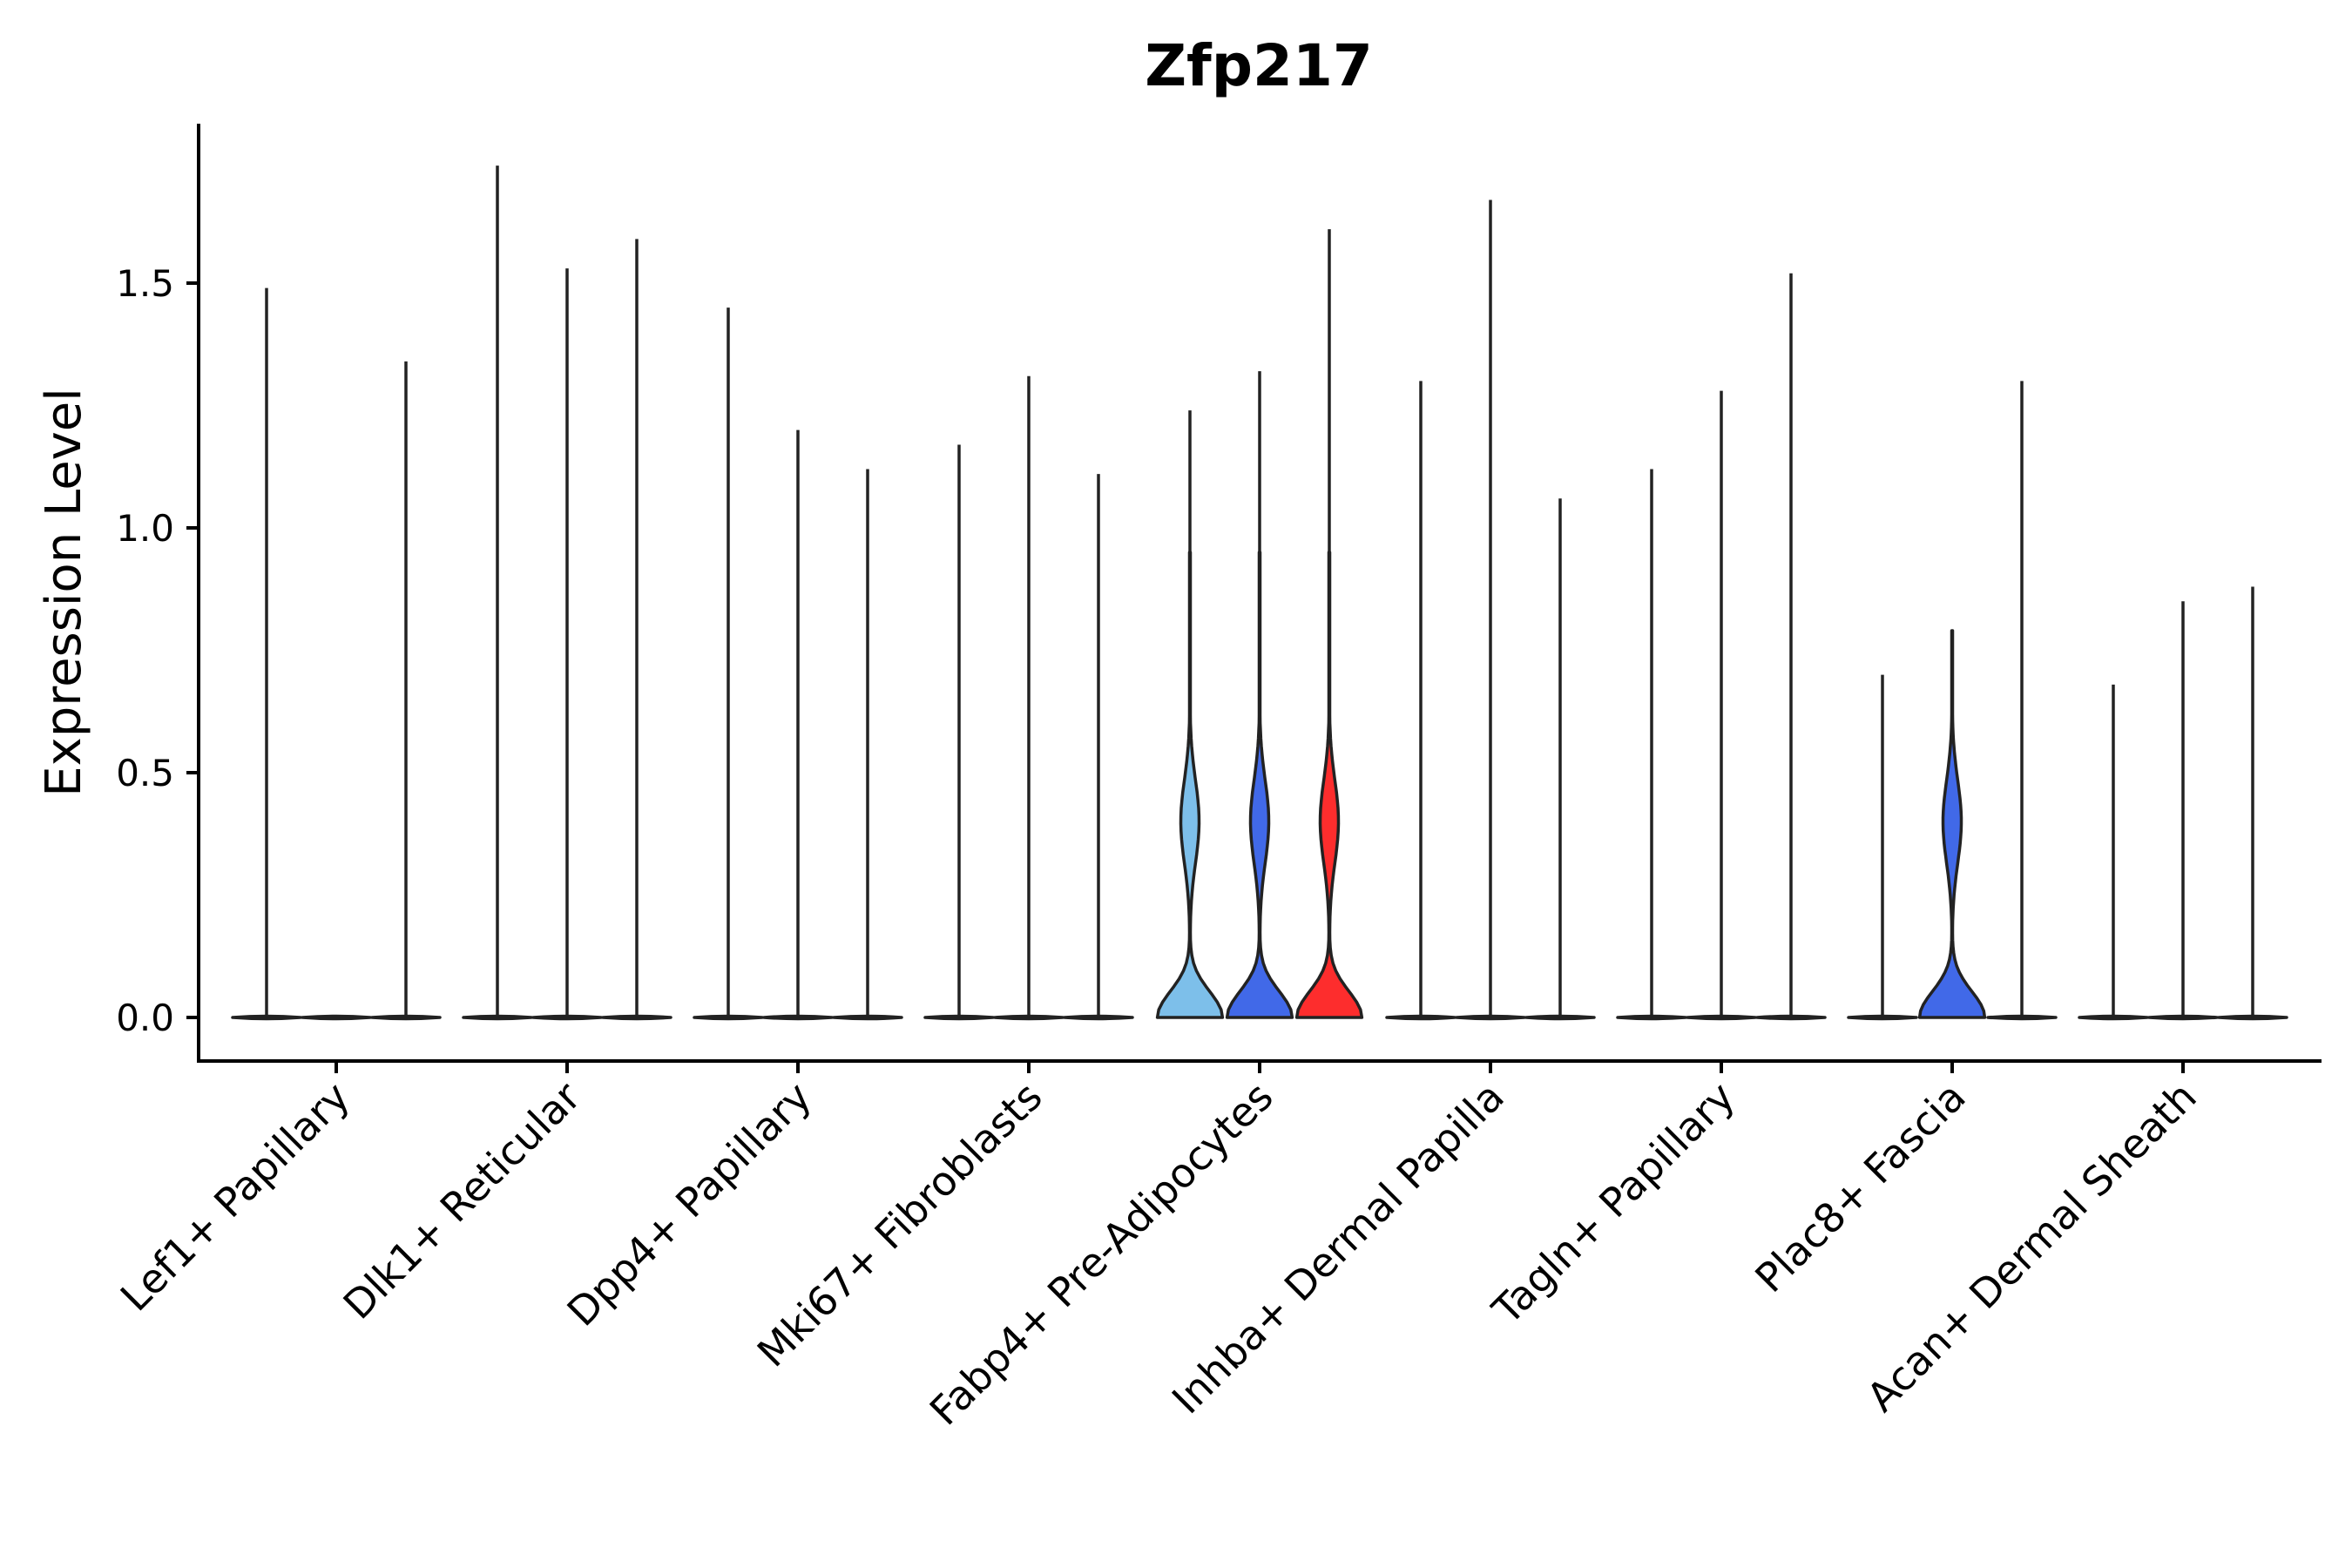  Describe the element at coordinates (462, 1201) in the screenshot. I see `x-tick-label: Dlk1+ Reticular` at that location.